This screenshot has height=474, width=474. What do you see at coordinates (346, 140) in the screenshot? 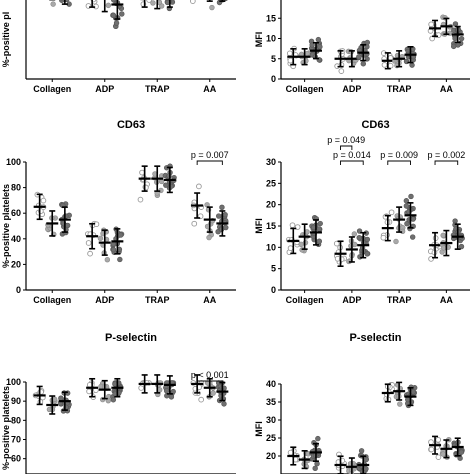
I see `significance-label: p = 0.049` at bounding box center [346, 140].